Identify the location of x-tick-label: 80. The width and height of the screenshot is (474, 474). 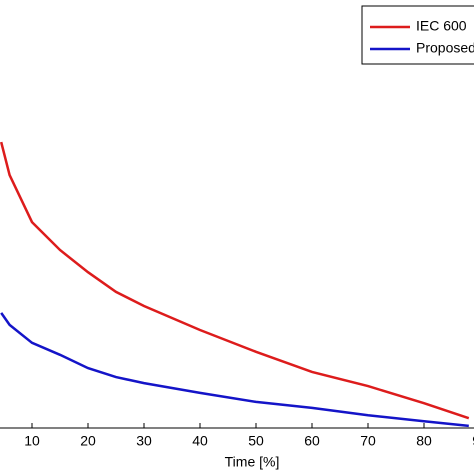
(424, 441).